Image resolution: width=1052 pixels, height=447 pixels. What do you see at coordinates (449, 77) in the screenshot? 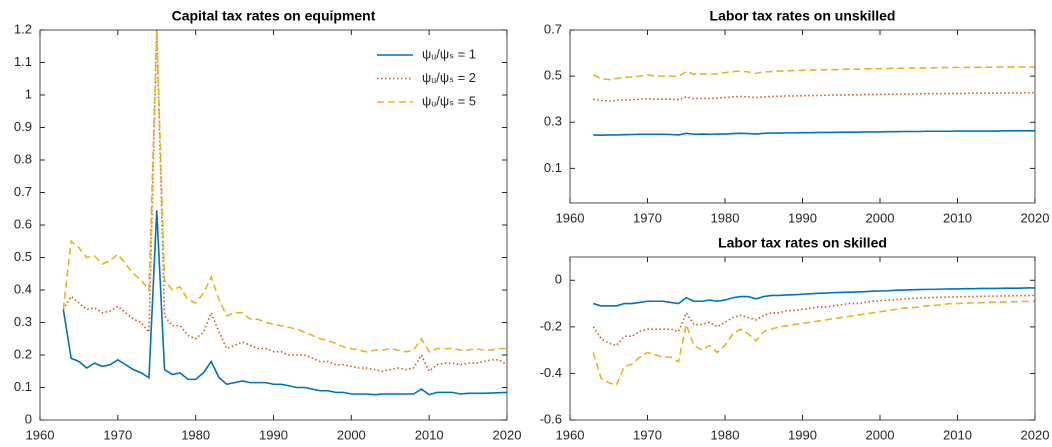
I see `legend-label: ψᵤ/ψₛ = 2` at bounding box center [449, 77].